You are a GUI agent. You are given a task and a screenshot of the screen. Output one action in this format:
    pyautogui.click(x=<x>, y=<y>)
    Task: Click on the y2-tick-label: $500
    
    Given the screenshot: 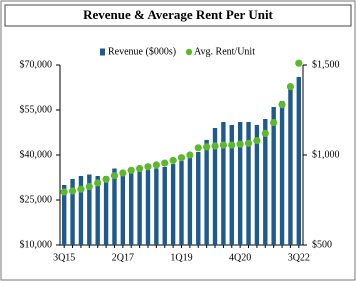 What is the action you would take?
    pyautogui.click(x=322, y=244)
    